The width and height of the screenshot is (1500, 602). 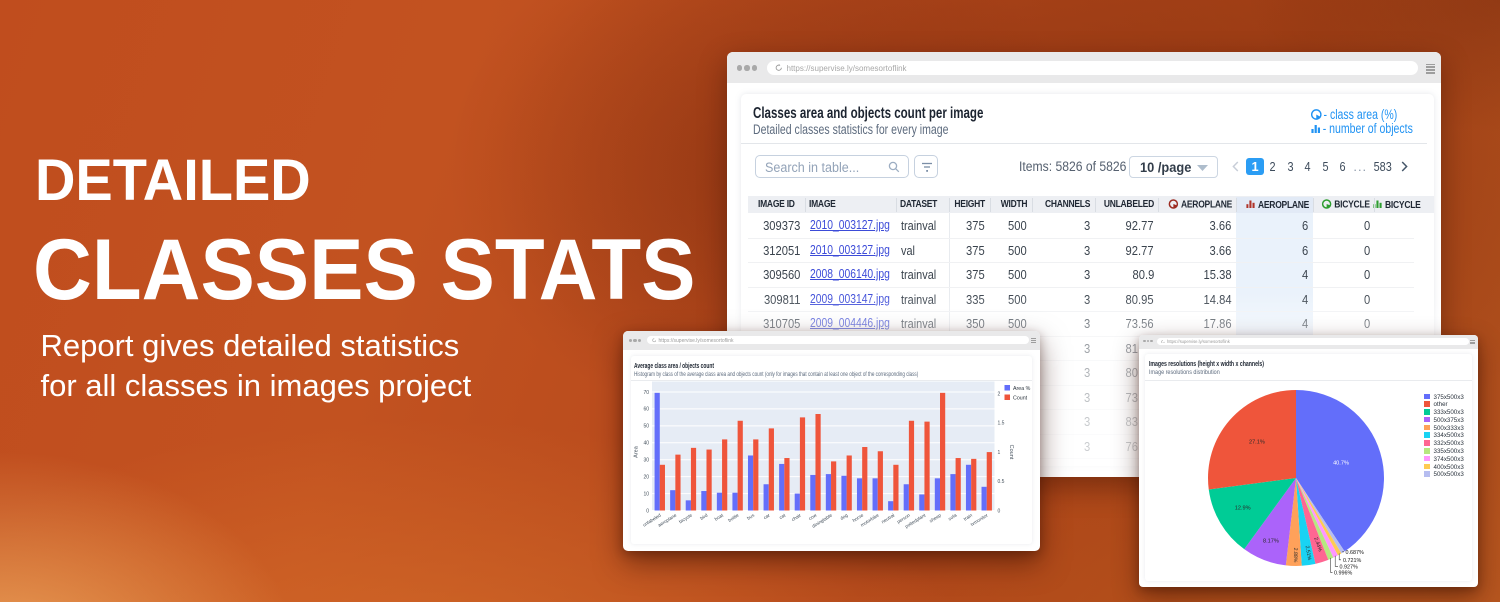 I want to click on svg-text: 40.7%, so click(x=1341, y=463).